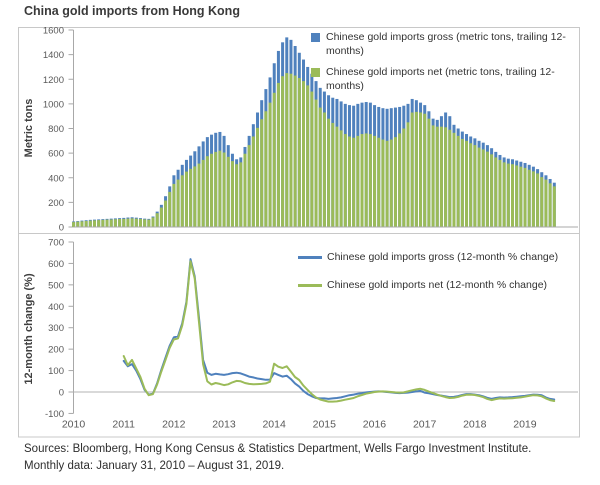  I want to click on net-line-swatch-icon, so click(310, 285).